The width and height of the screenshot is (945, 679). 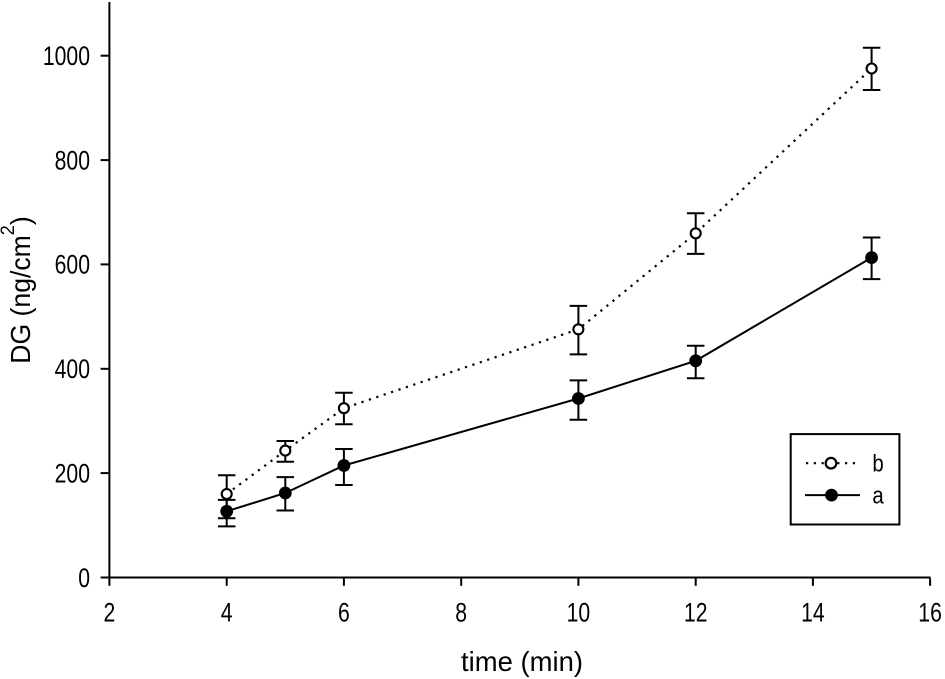 What do you see at coordinates (72, 370) in the screenshot?
I see `svg-text: 400` at bounding box center [72, 370].